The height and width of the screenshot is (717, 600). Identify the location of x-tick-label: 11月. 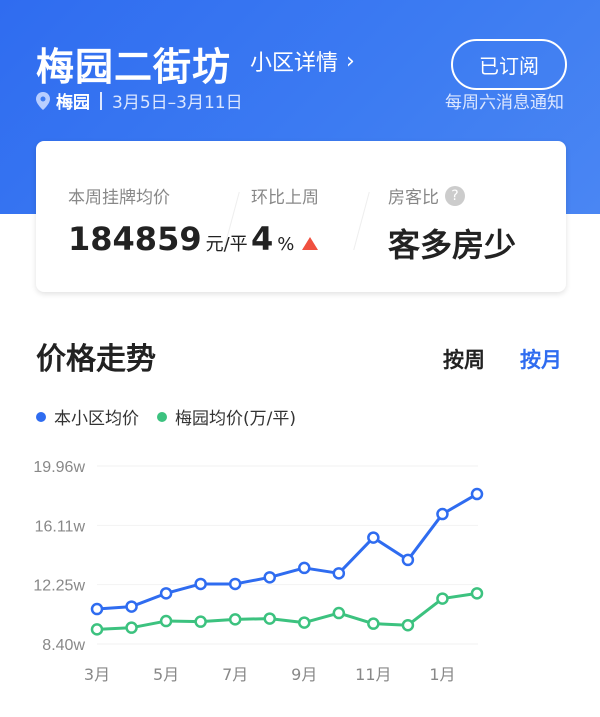
(373, 674).